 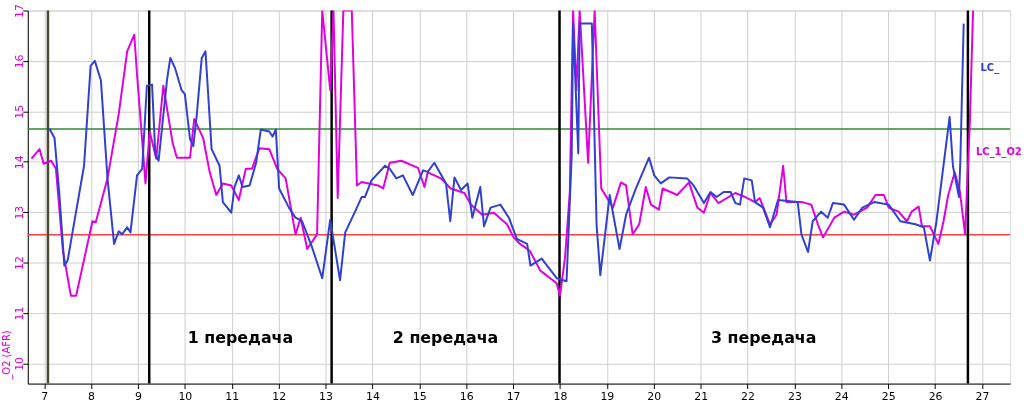 What do you see at coordinates (45, 396) in the screenshot?
I see `x-tick-label: 7` at bounding box center [45, 396].